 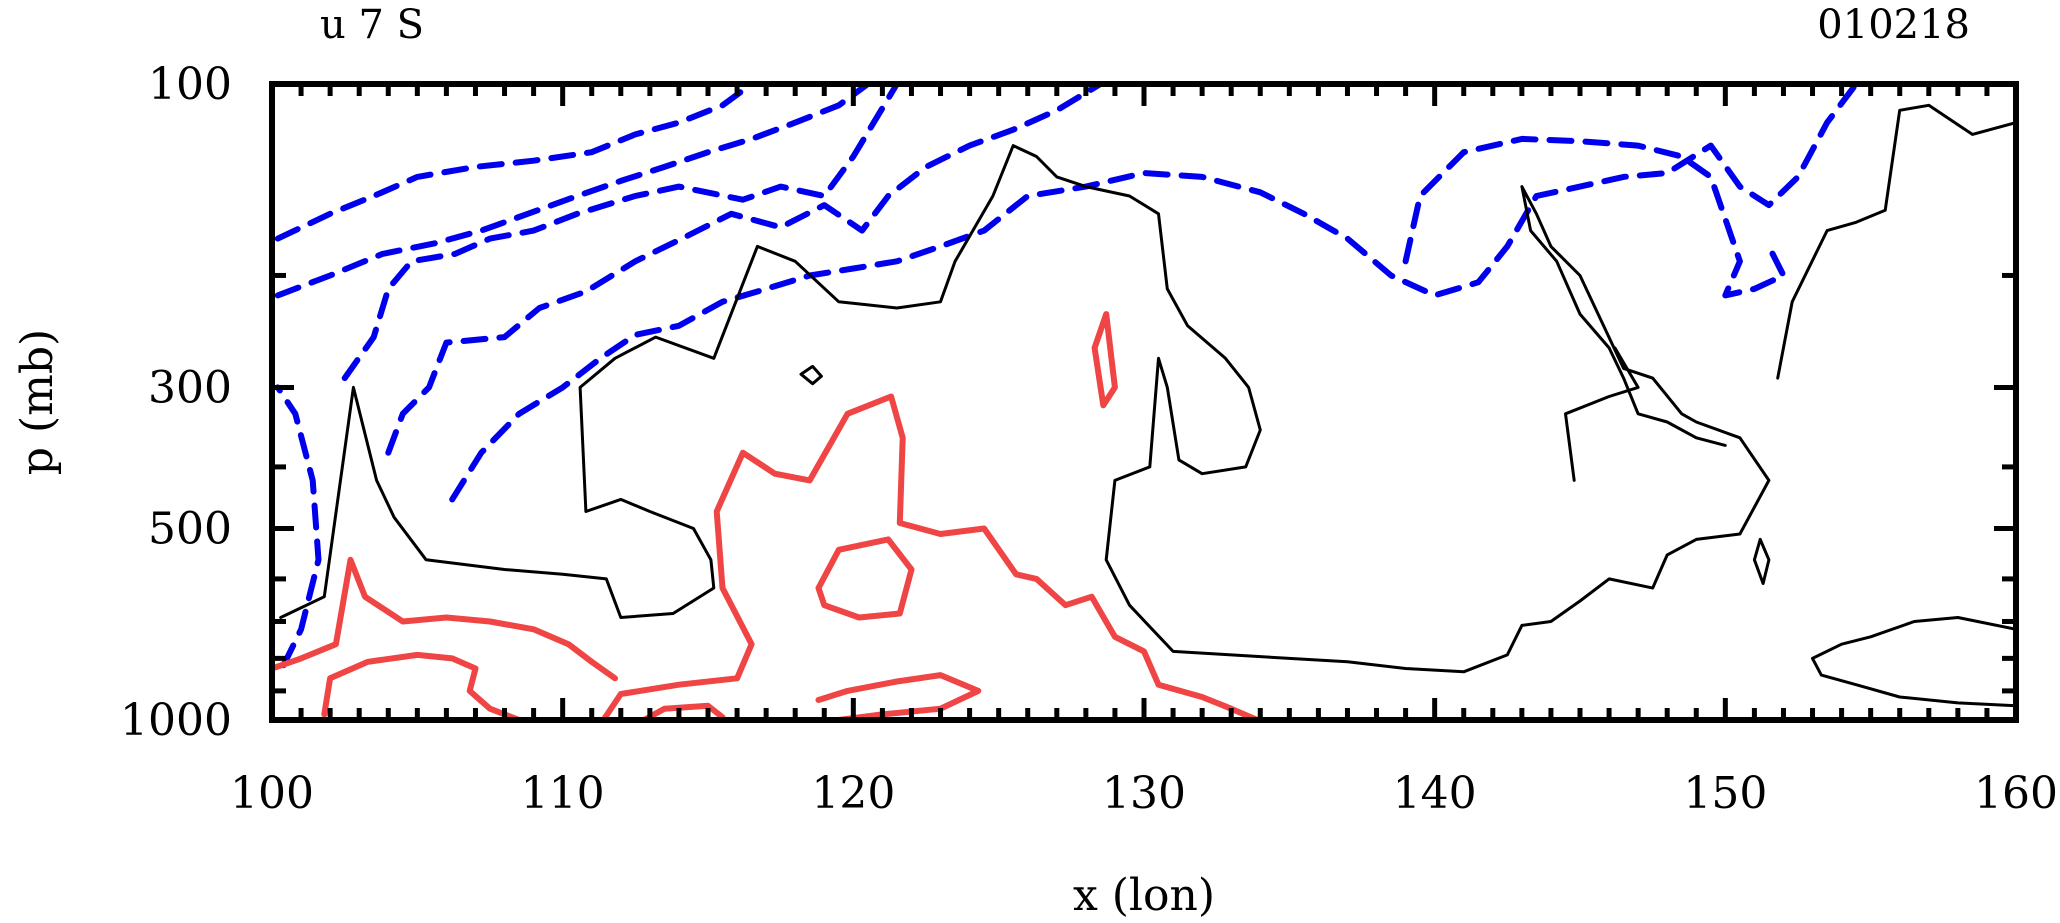 I want to click on y-tick-label: 1000, so click(x=176, y=720).